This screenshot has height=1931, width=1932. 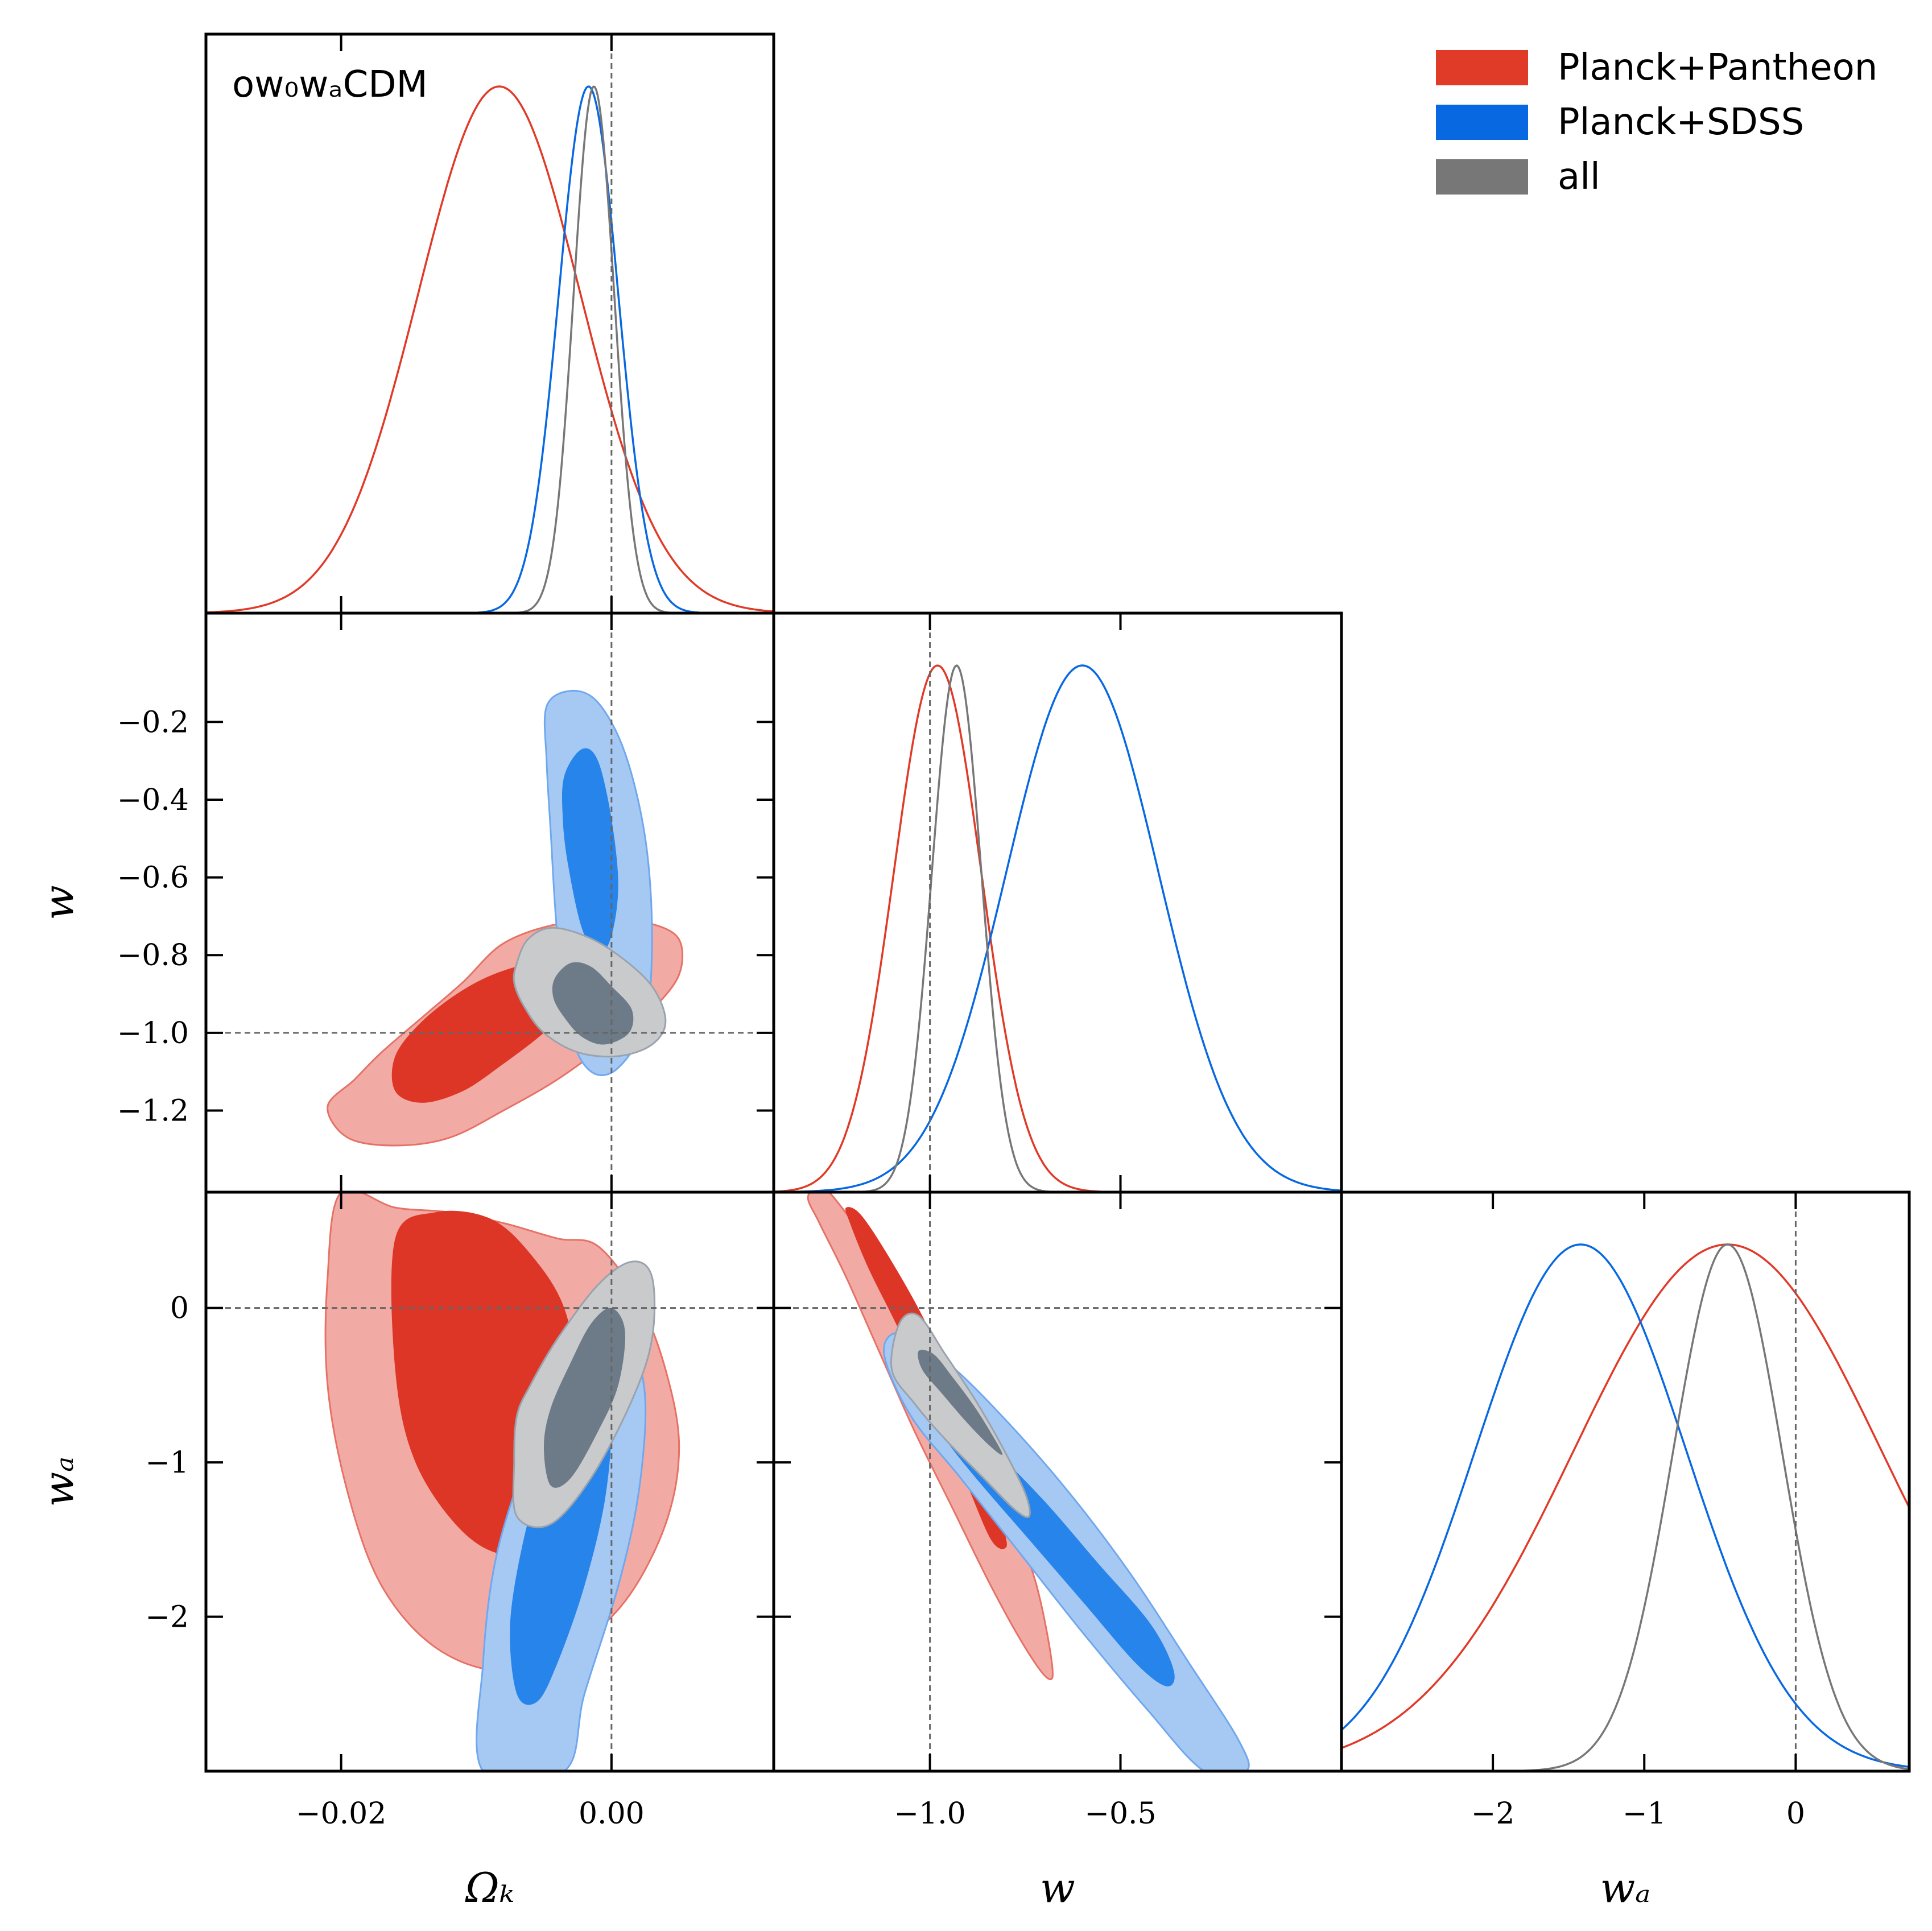 What do you see at coordinates (961, 1402) in the screenshot?
I see `contour-c68-all-w-w_a` at bounding box center [961, 1402].